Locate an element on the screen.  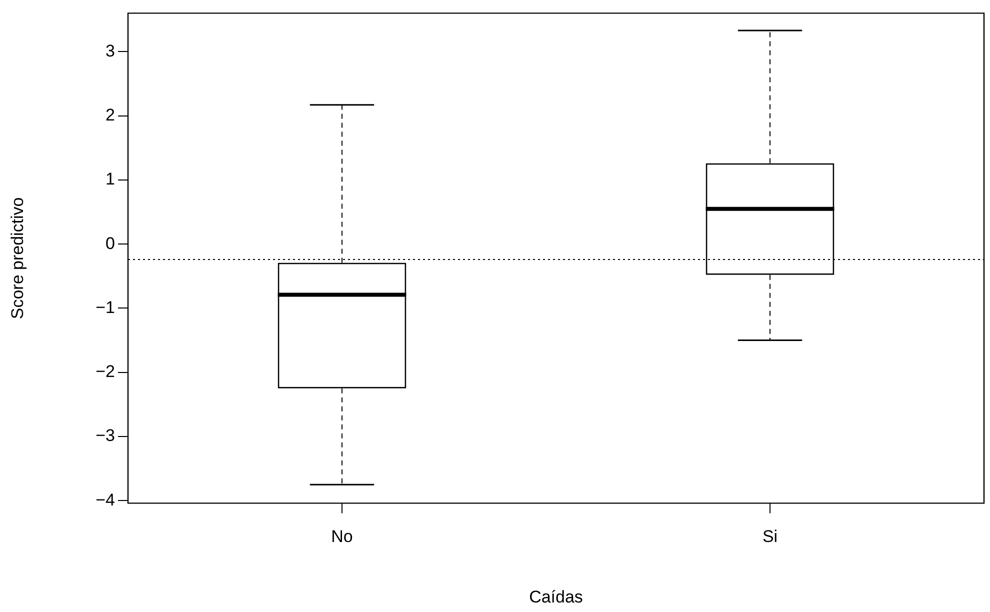
y-tick-label: 1 is located at coordinates (110, 179).